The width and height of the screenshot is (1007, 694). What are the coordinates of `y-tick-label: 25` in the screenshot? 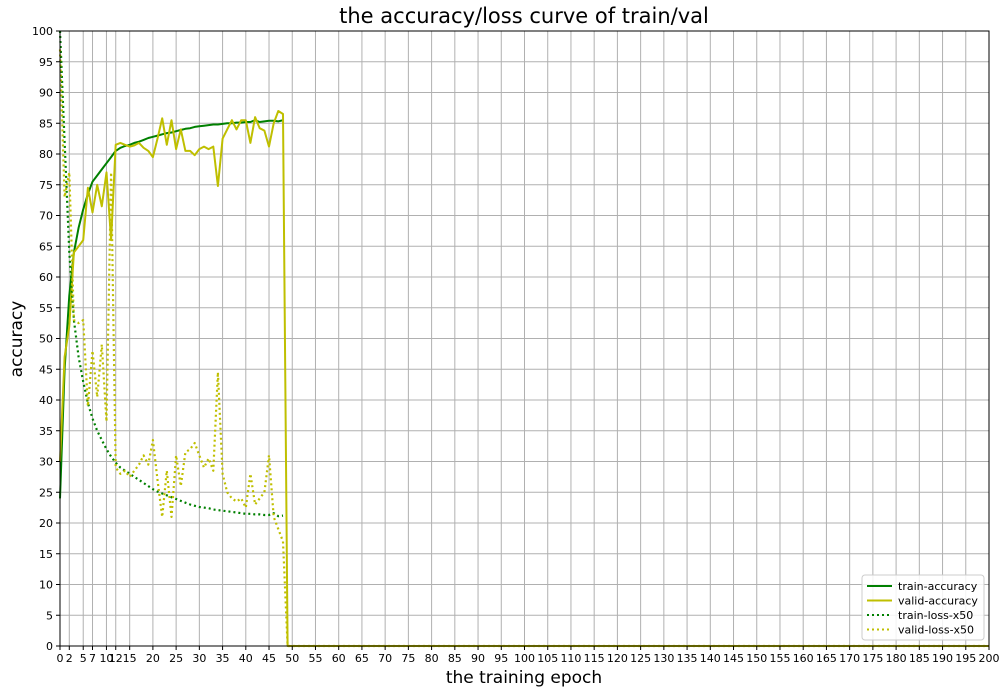 It's located at (46, 492).